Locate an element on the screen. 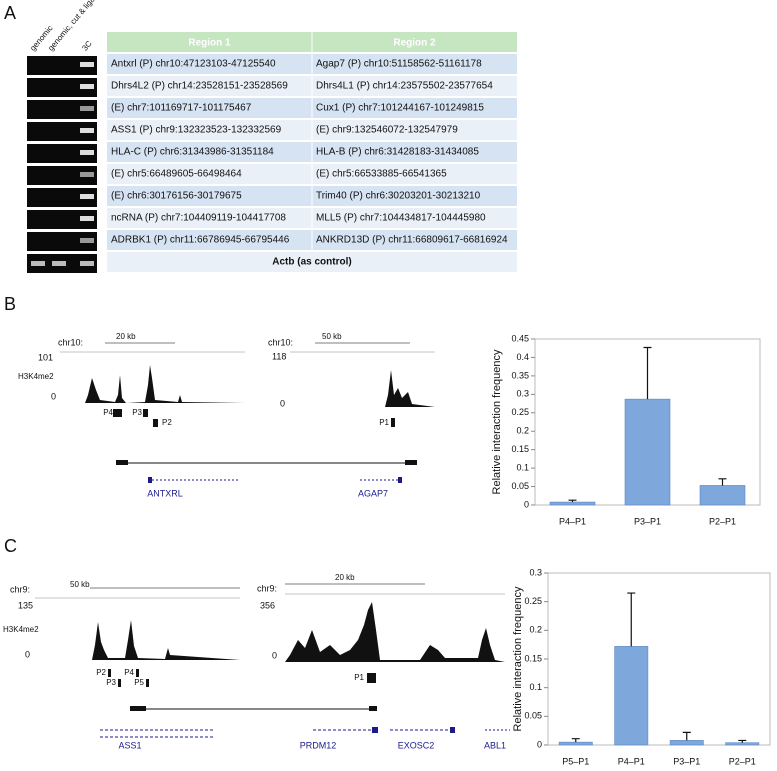 This screenshot has height=771, width=777. plot-frame is located at coordinates (659, 659).